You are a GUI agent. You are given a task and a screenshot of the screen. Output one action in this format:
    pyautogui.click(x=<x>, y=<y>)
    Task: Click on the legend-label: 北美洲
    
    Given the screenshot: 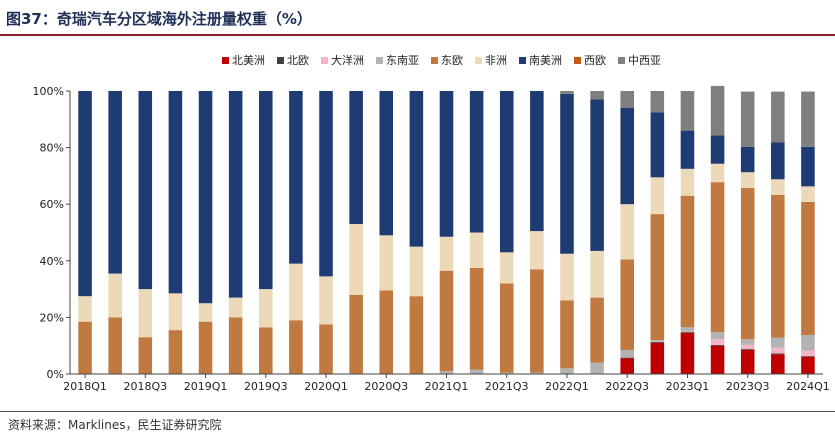 What is the action you would take?
    pyautogui.click(x=248, y=60)
    